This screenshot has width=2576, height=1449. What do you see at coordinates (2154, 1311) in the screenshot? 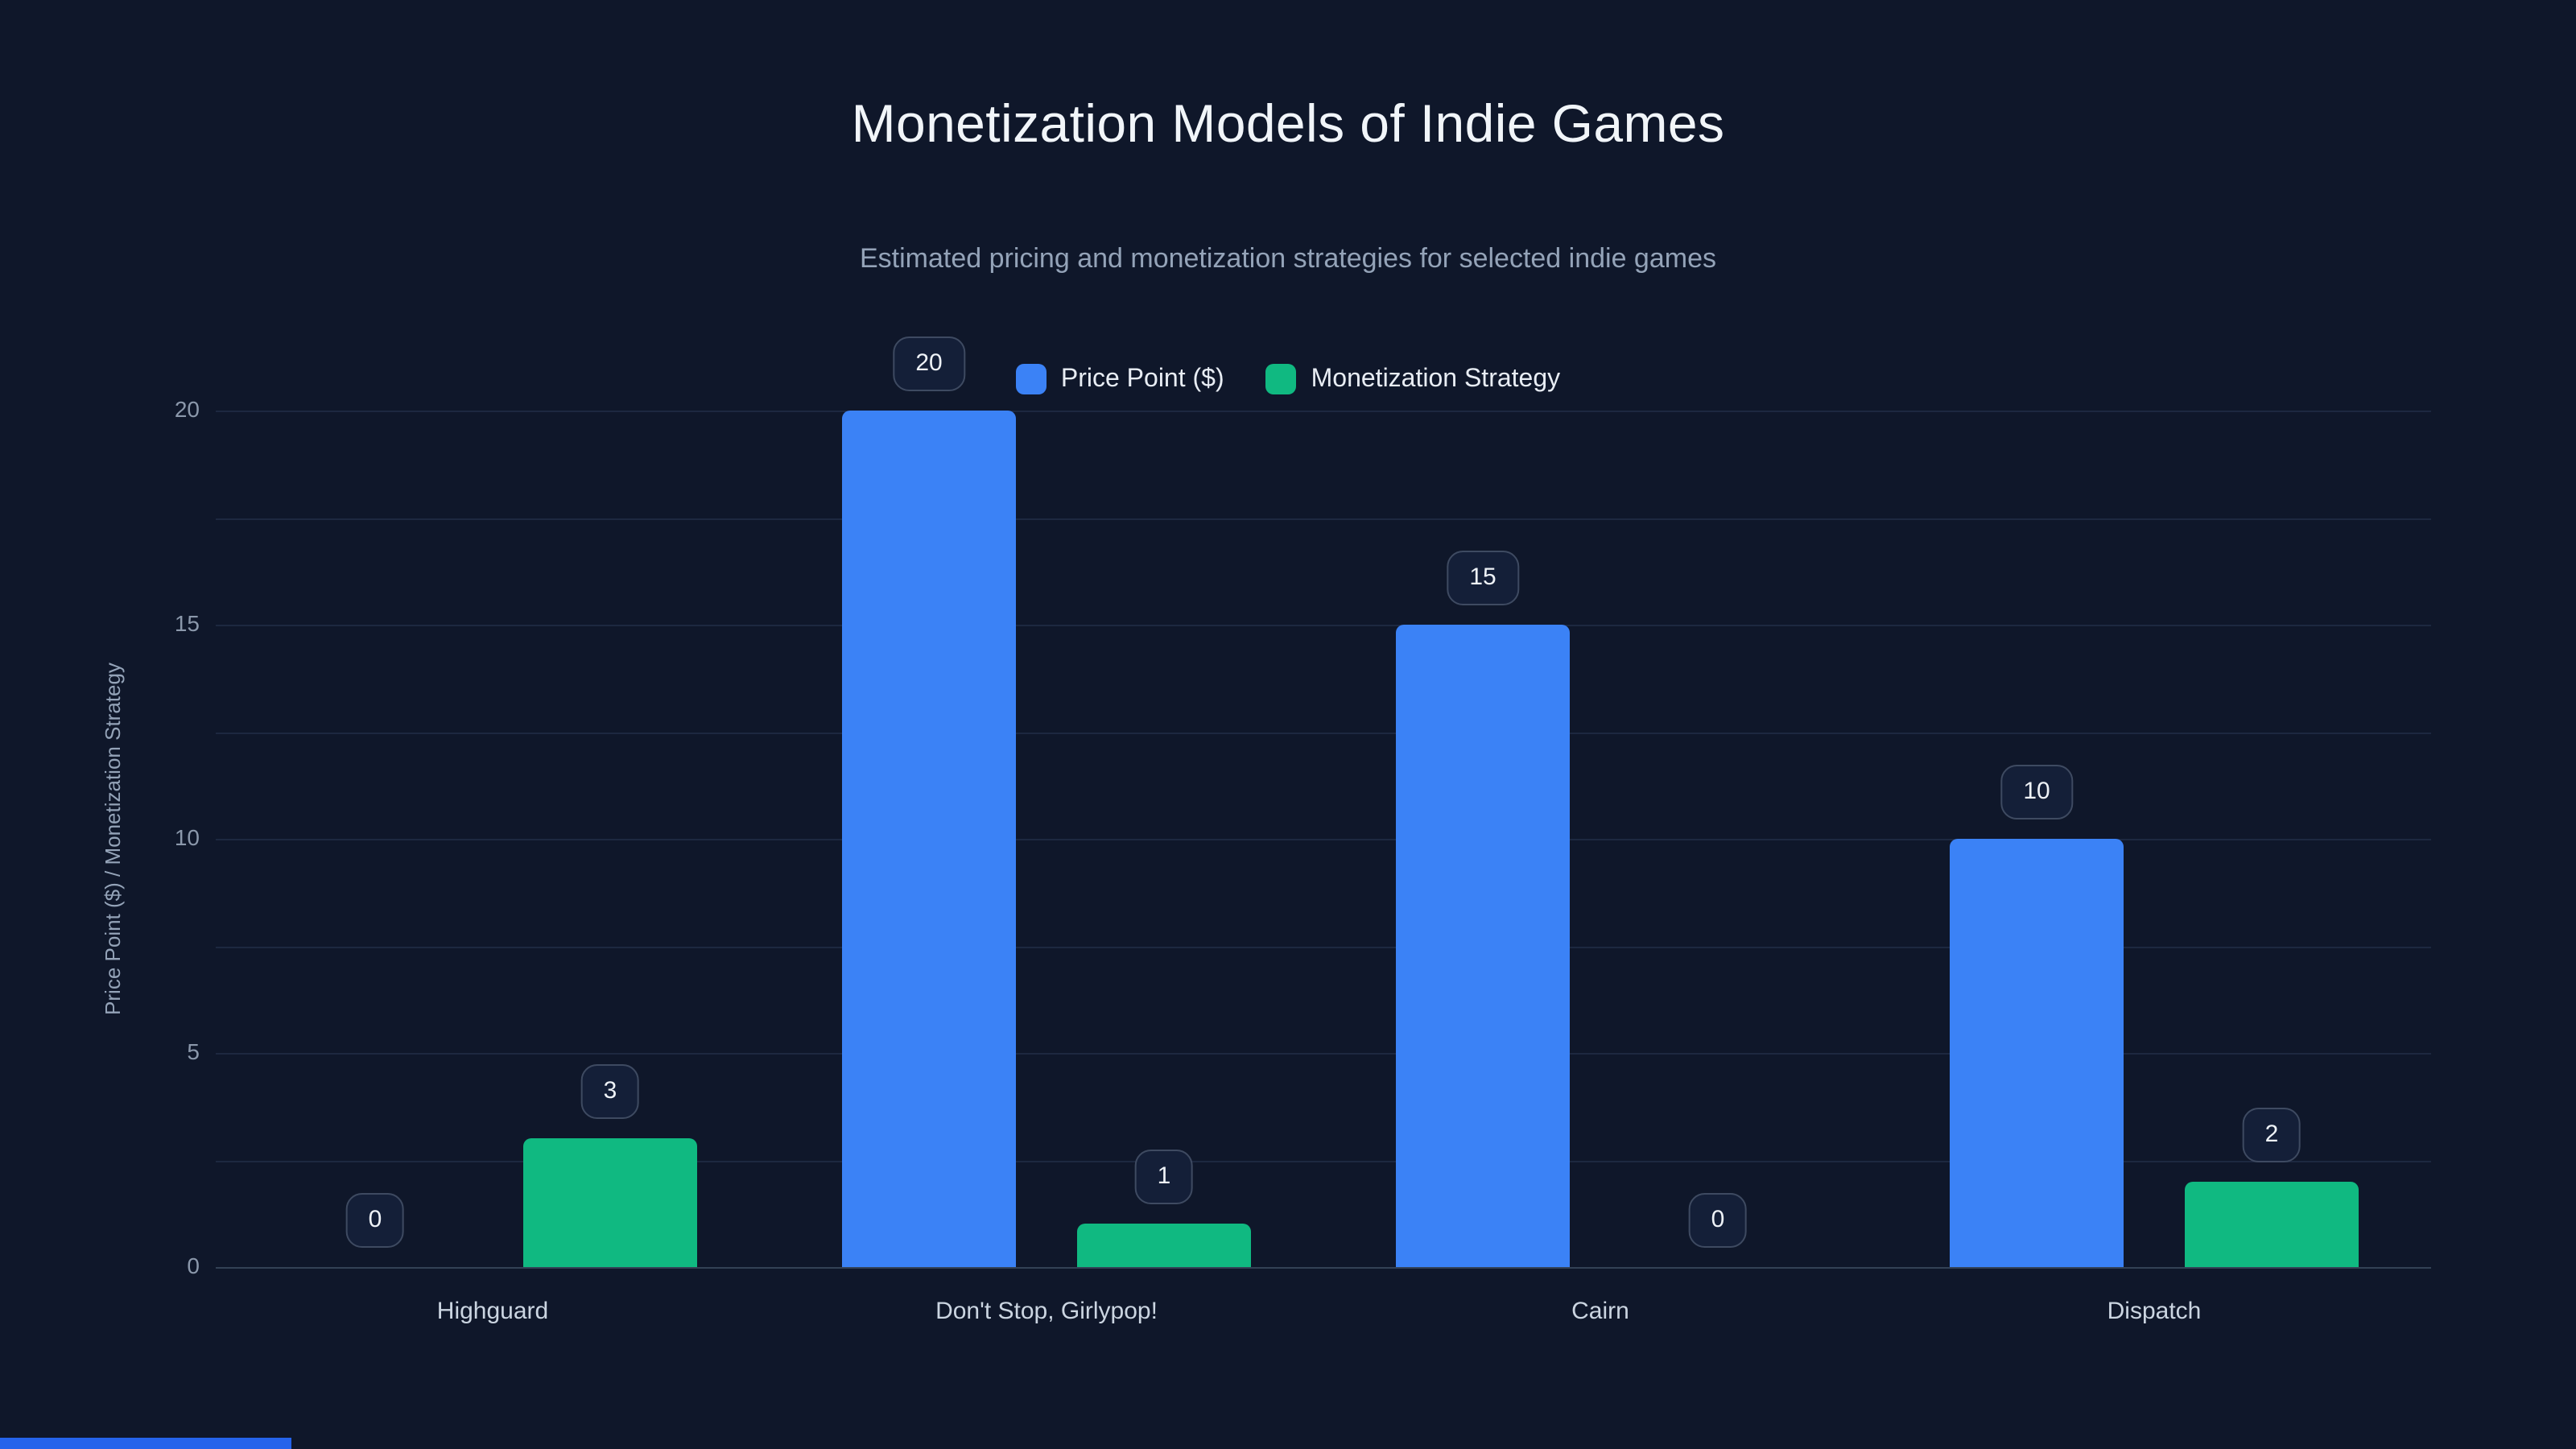
I see `x-axis-category-label: Dispatch` at bounding box center [2154, 1311].